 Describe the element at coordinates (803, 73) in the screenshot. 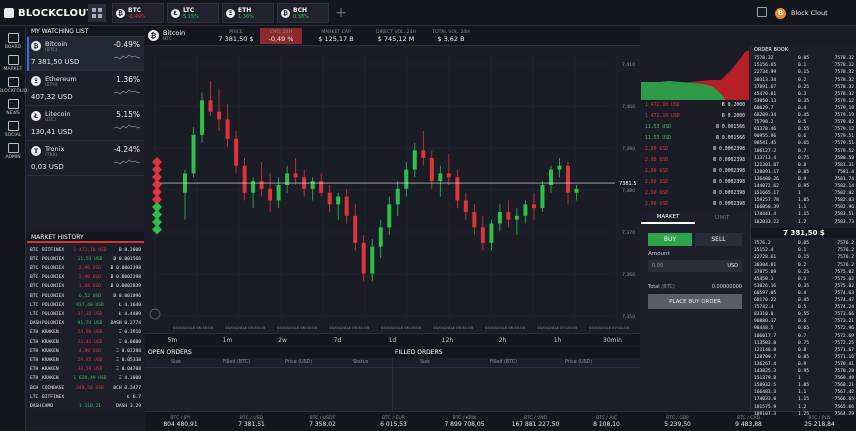

I see `order-book-row: 22734.99 0.15 7578.32` at that location.